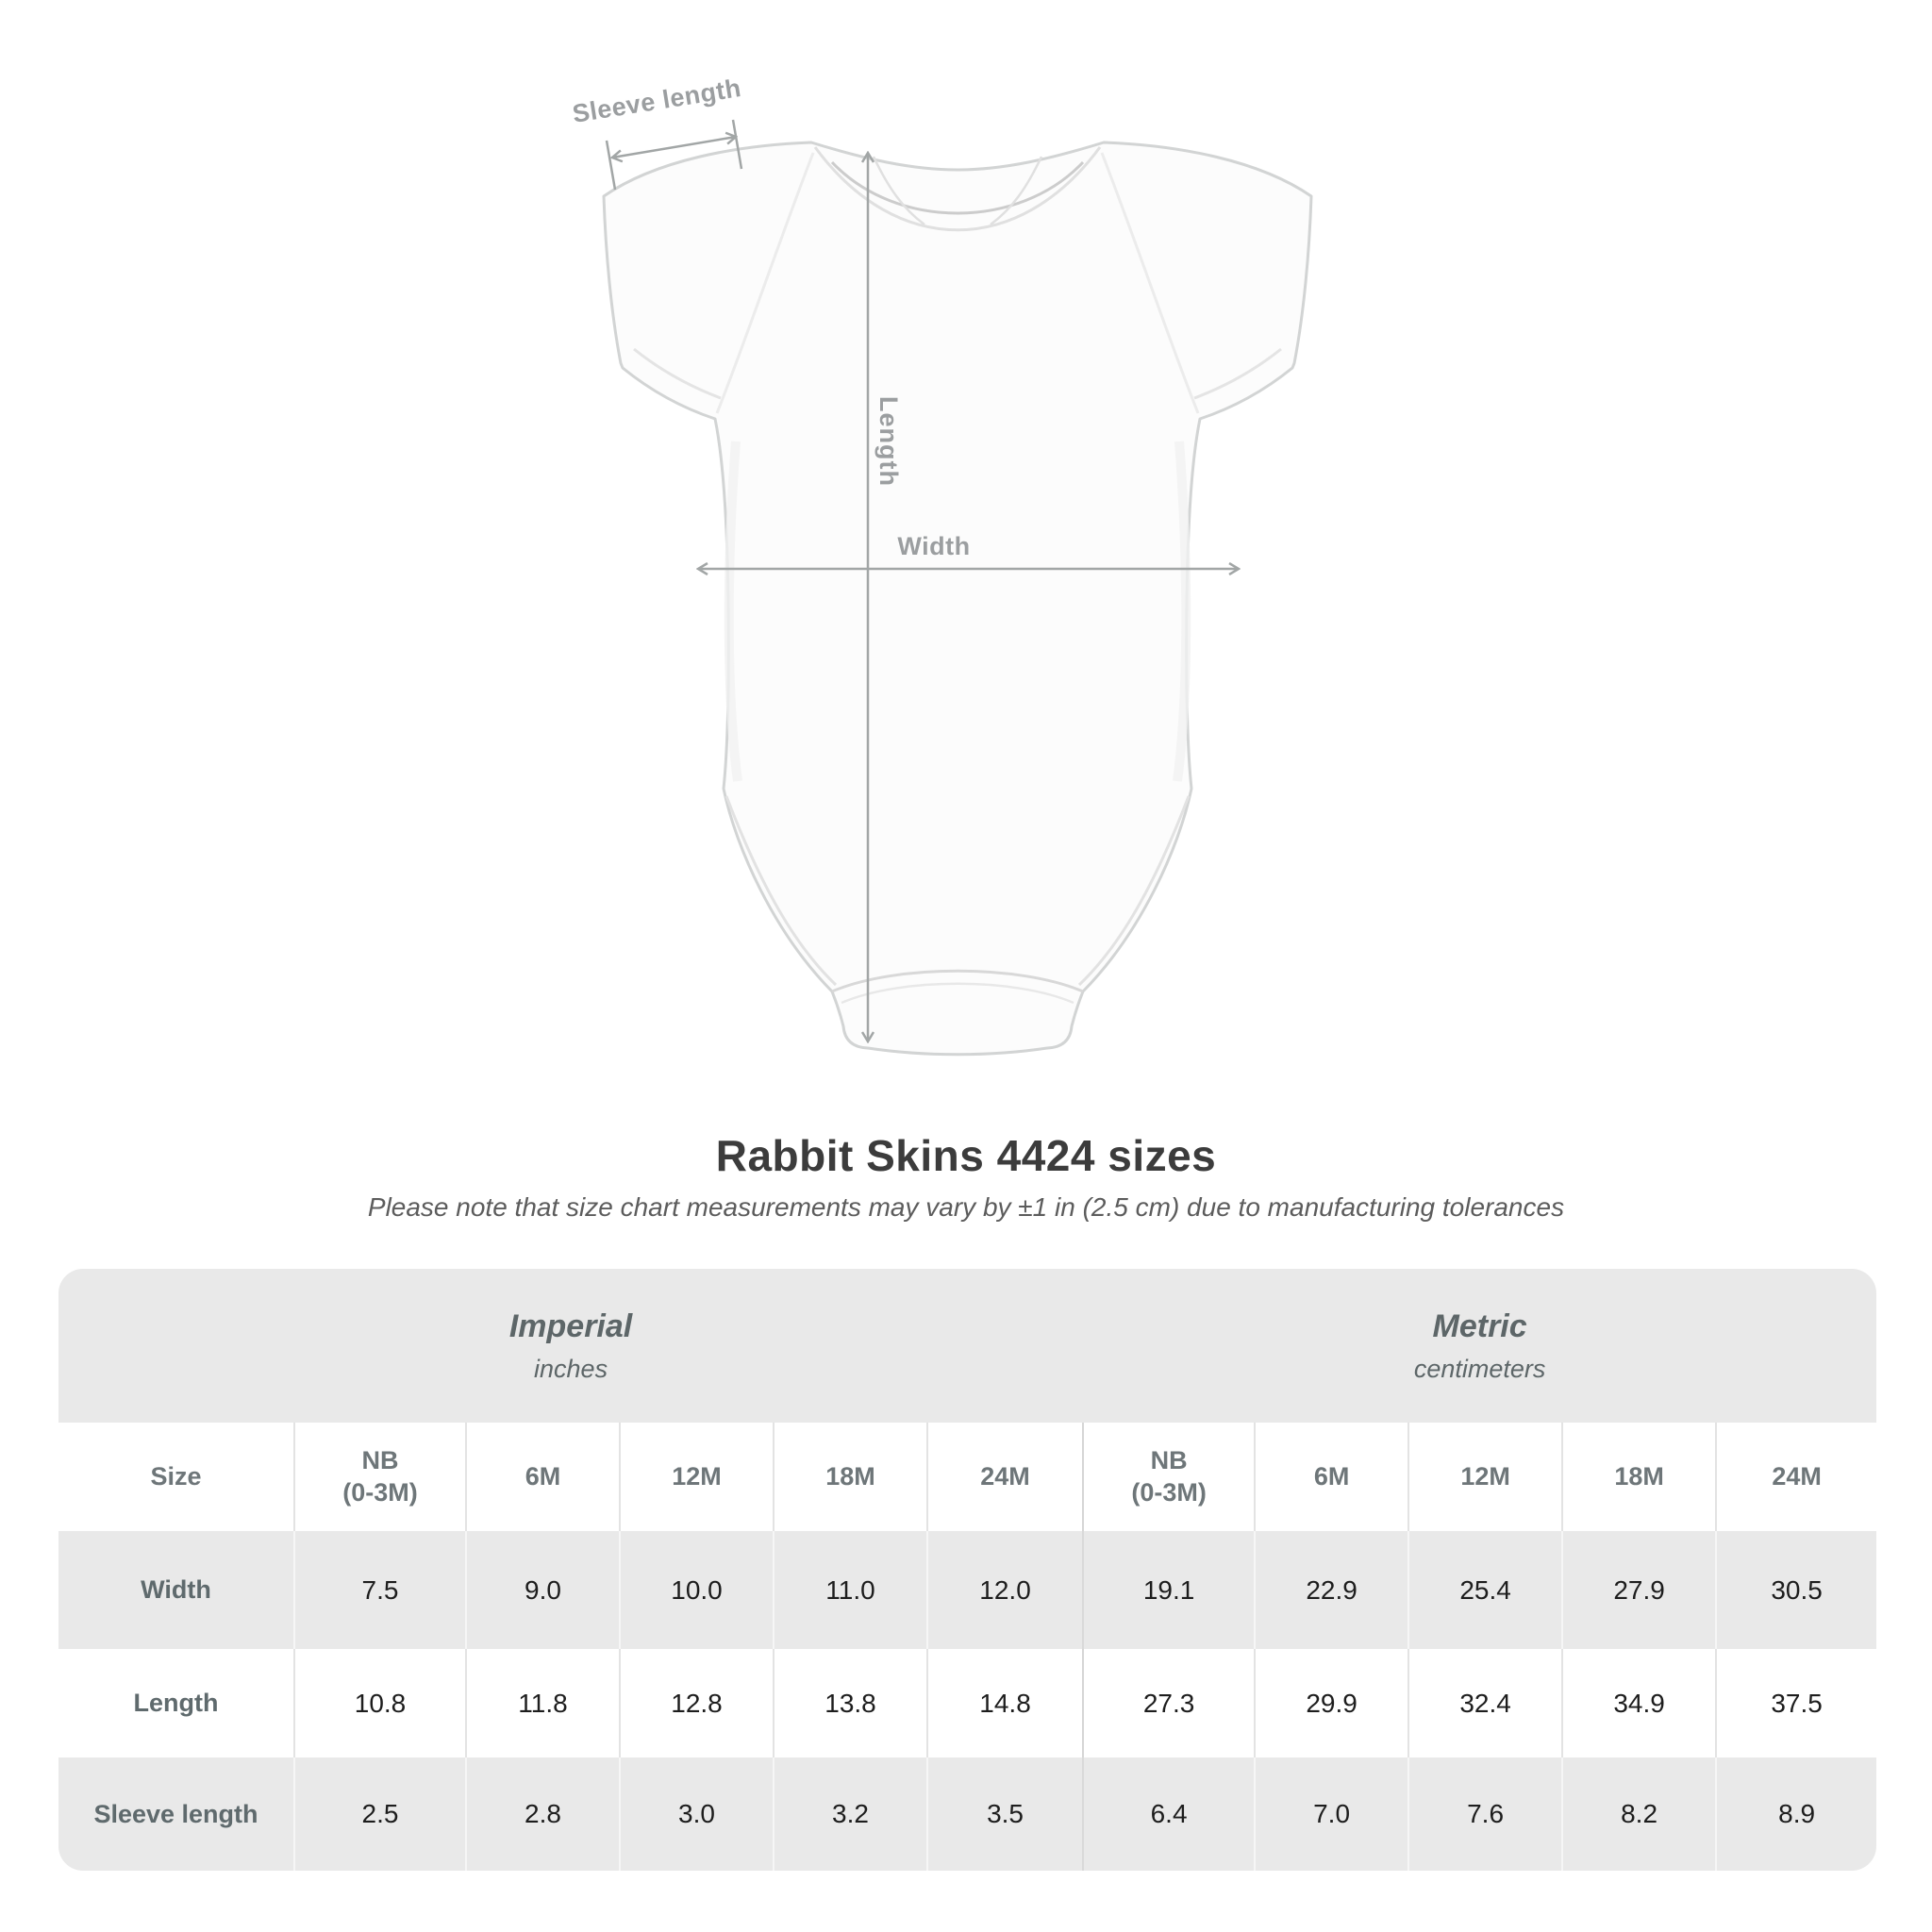 Image resolution: width=1932 pixels, height=1932 pixels. What do you see at coordinates (888, 442) in the screenshot?
I see `length-label: Length` at bounding box center [888, 442].